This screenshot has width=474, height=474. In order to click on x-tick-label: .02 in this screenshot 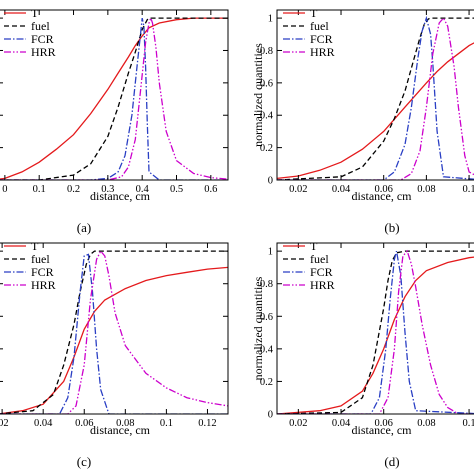, I will do `click(4, 423)`.